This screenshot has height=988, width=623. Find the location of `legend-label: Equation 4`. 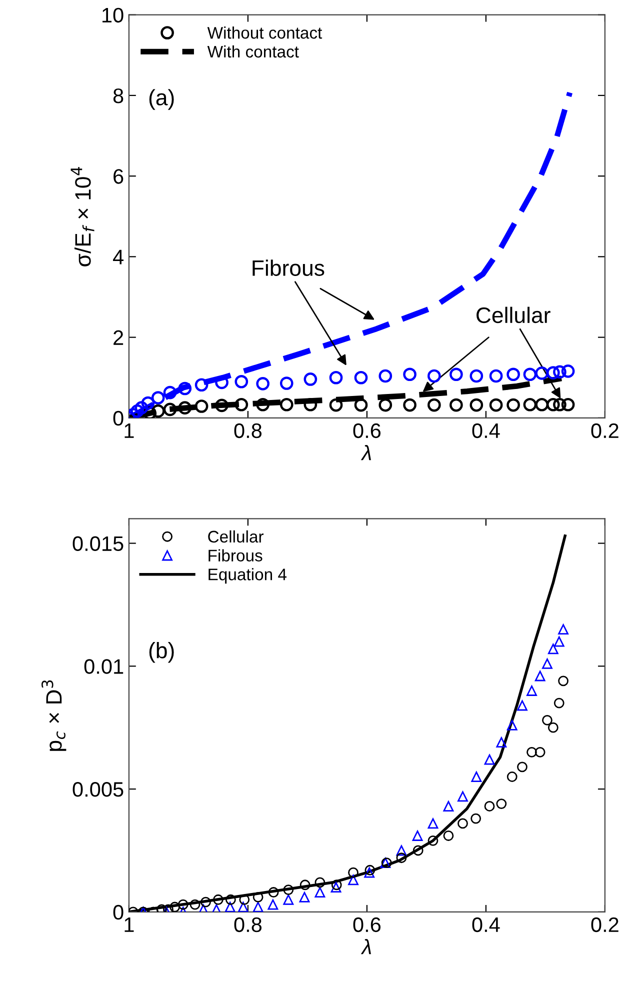

legend-label: Equation 4 is located at coordinates (247, 576).